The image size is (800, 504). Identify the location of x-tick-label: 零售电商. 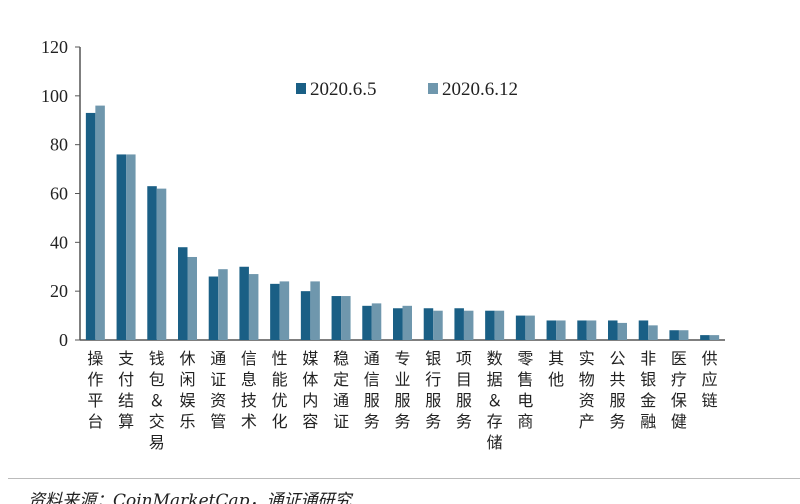
(525, 390).